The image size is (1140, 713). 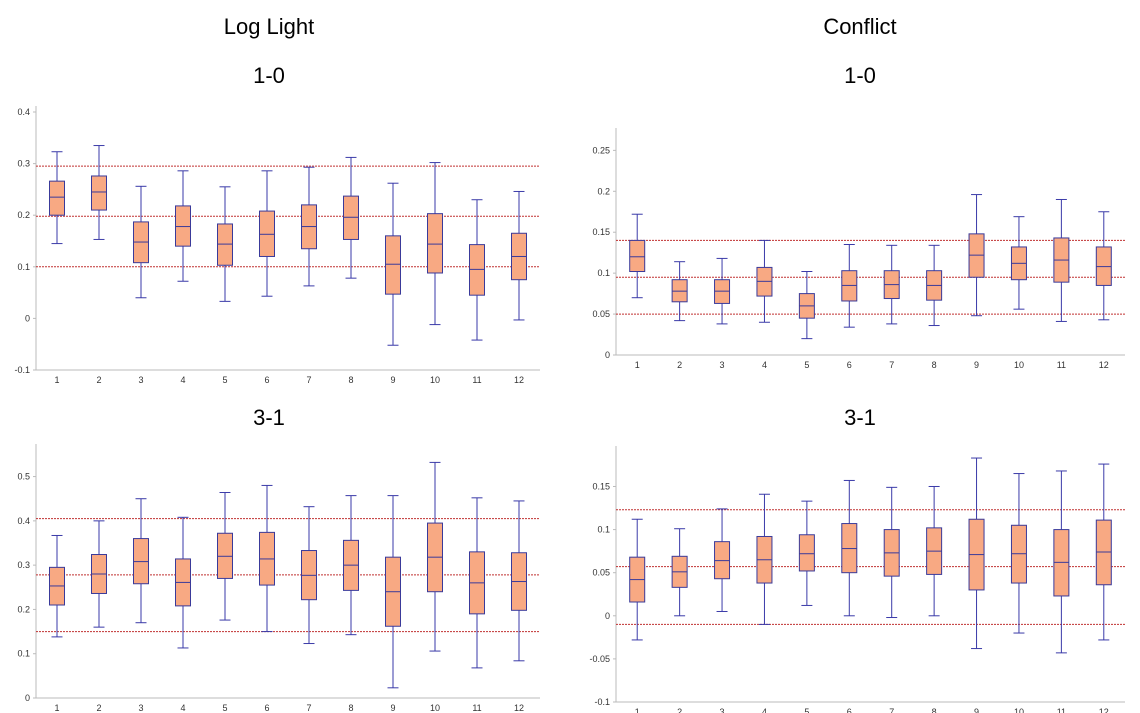 What do you see at coordinates (601, 573) in the screenshot?
I see `y-tick-label: 0.05` at bounding box center [601, 573].